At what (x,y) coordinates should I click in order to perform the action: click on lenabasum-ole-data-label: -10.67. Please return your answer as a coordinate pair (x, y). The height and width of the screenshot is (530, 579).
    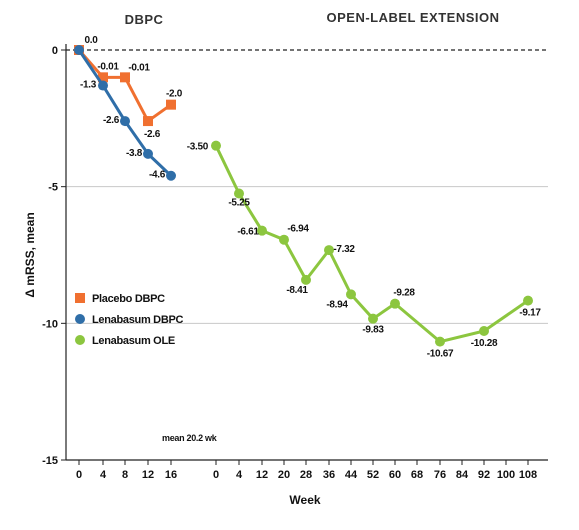
    Looking at the image, I should click on (440, 354).